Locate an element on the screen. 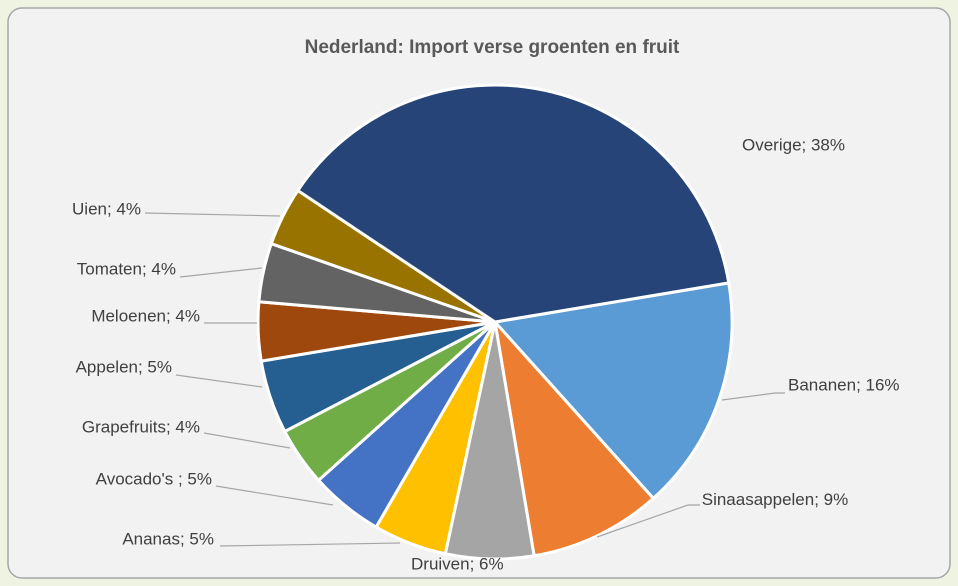 This screenshot has width=958, height=586. data-label: Druiven; 6% is located at coordinates (457, 563).